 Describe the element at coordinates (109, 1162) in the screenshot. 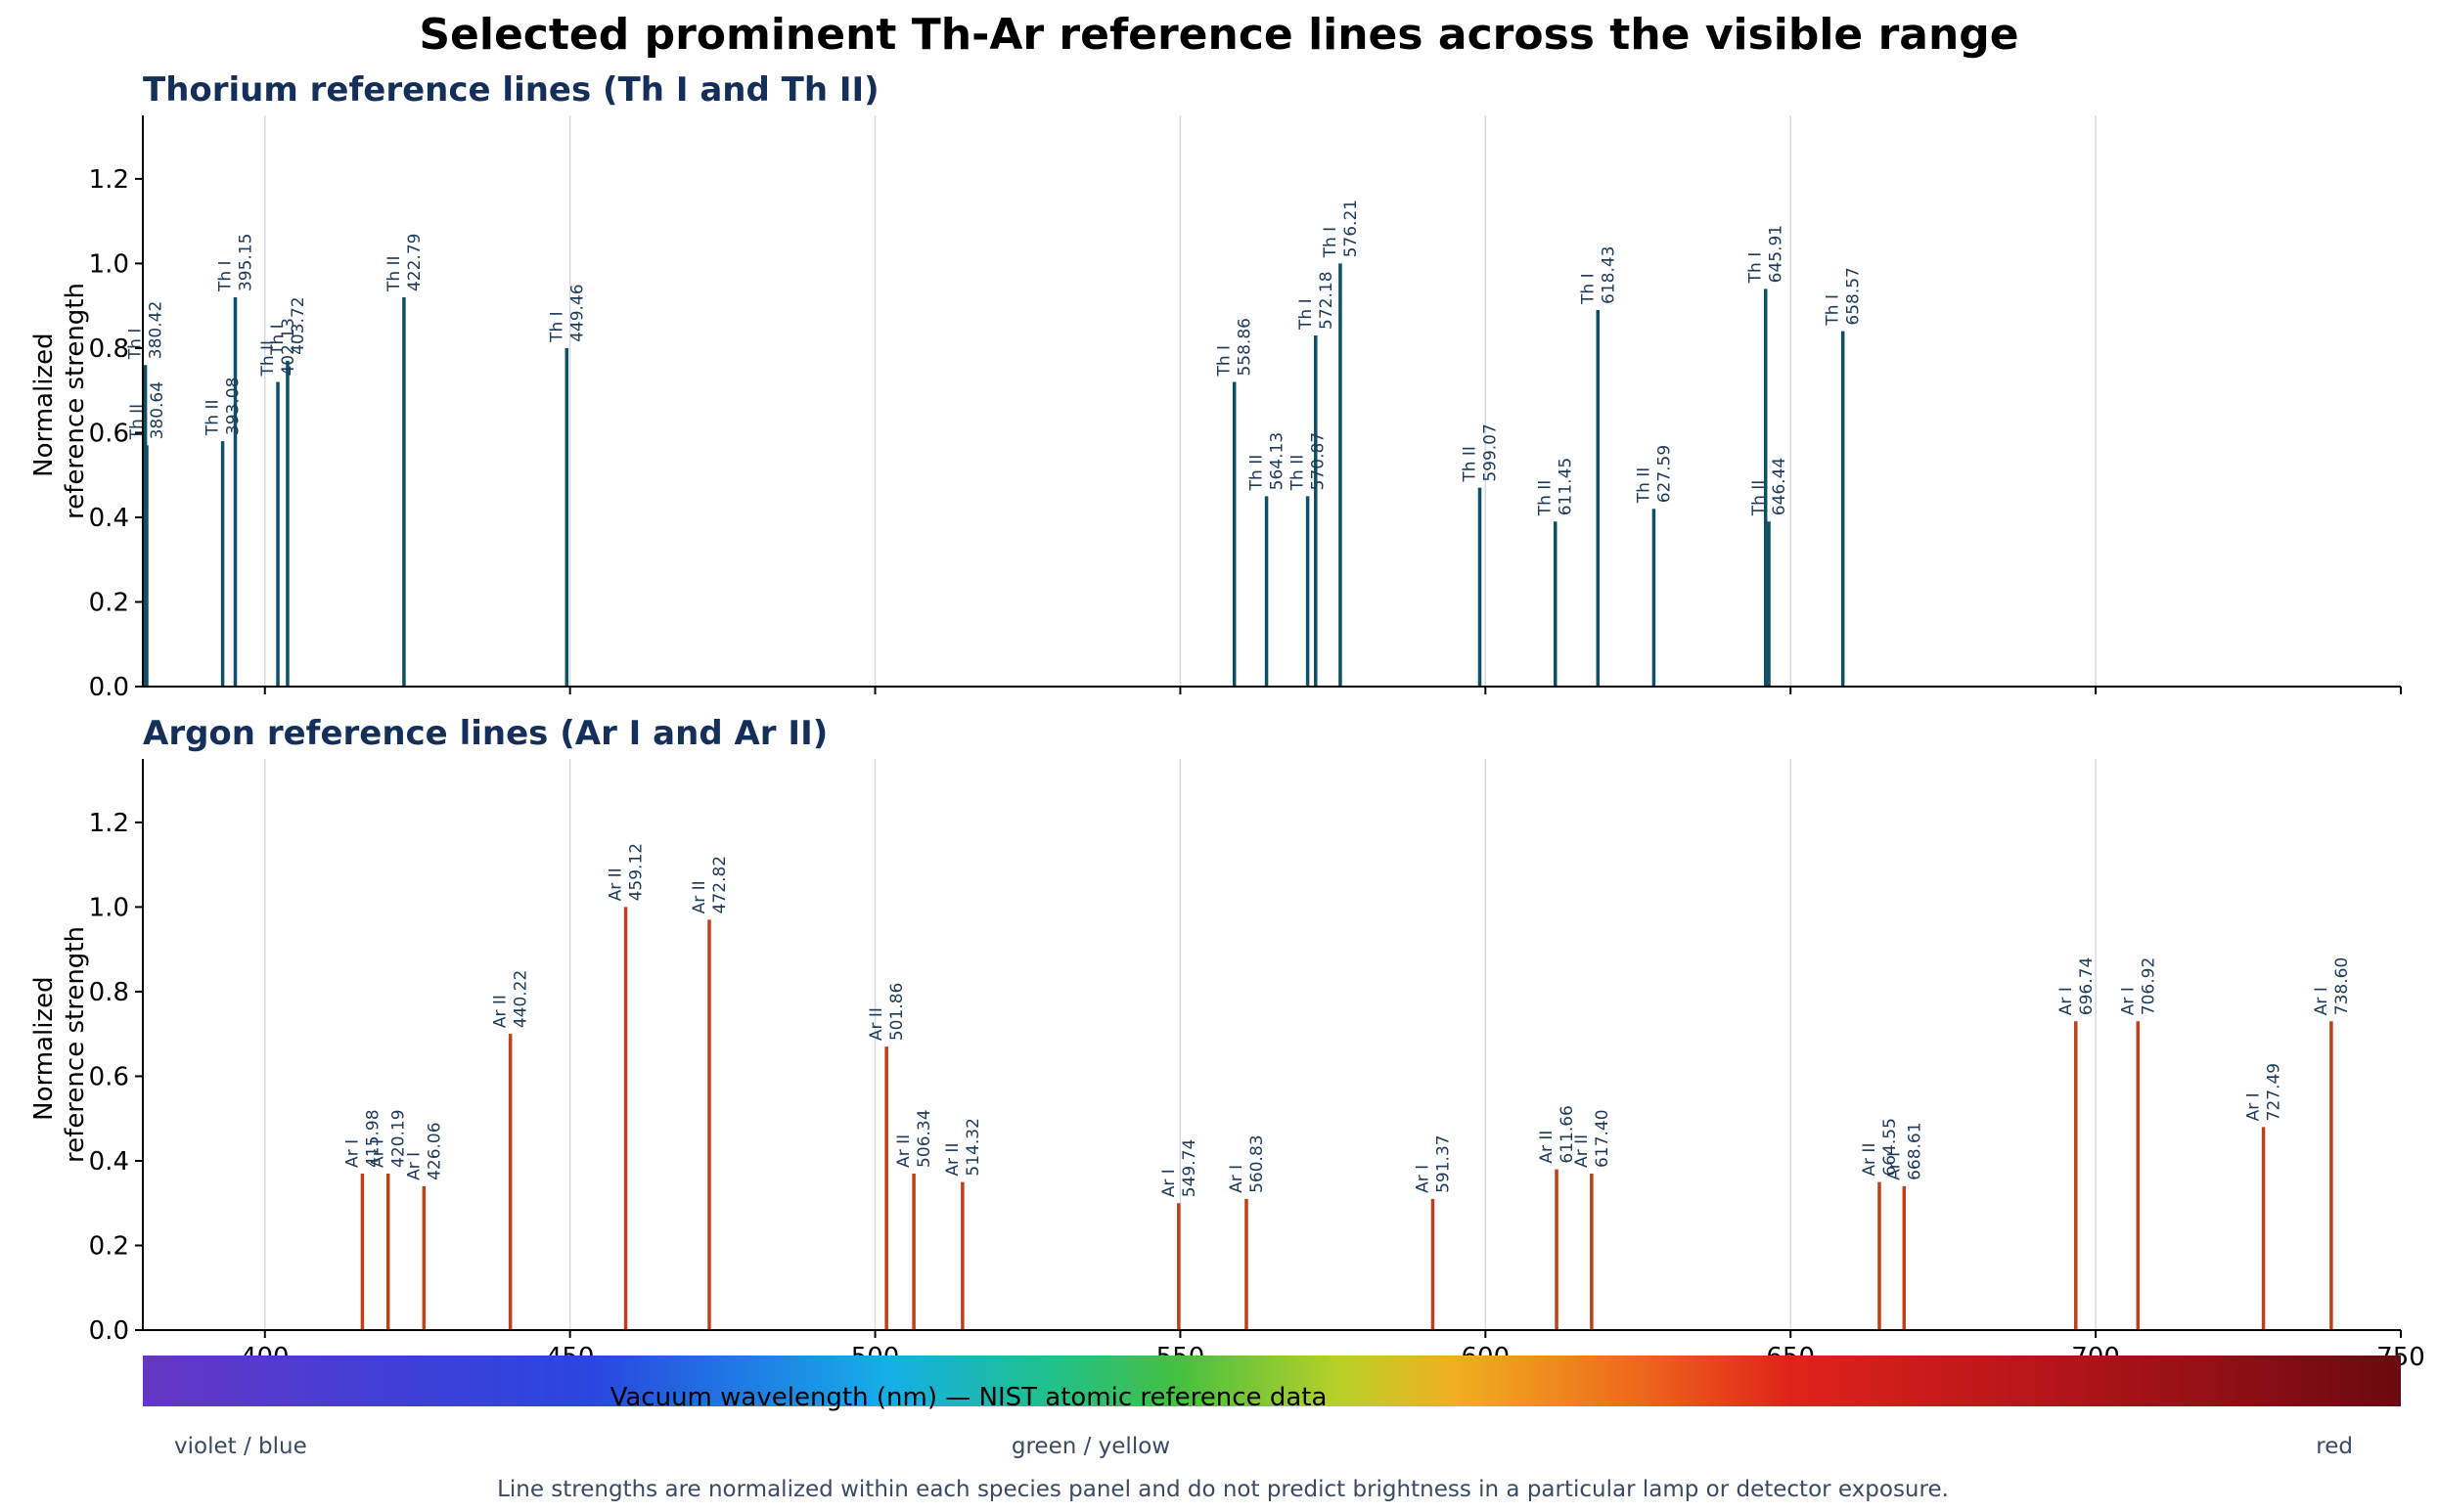

I see `argon-y-tick-label: 0.4` at that location.